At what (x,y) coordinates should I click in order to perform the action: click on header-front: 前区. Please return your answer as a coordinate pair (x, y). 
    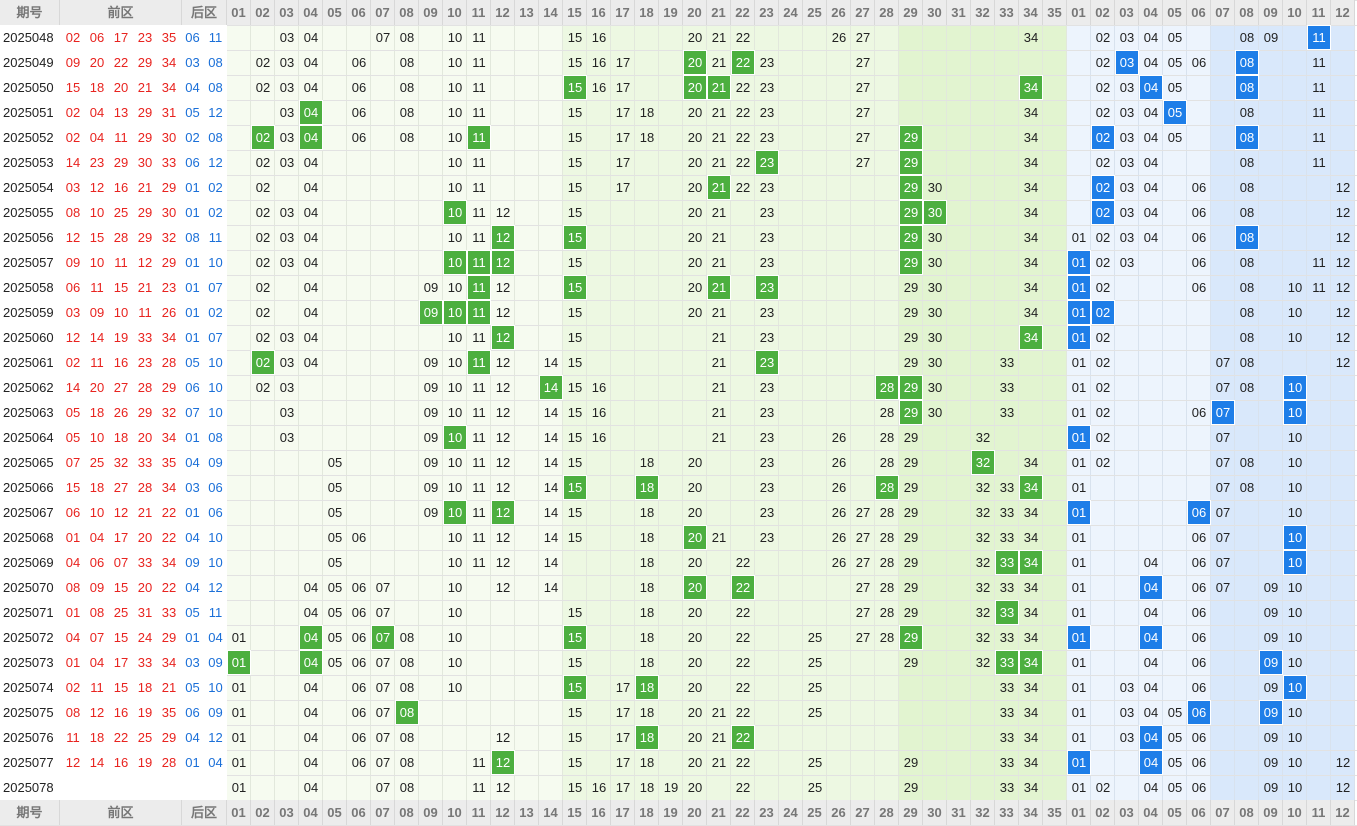
    Looking at the image, I should click on (121, 812).